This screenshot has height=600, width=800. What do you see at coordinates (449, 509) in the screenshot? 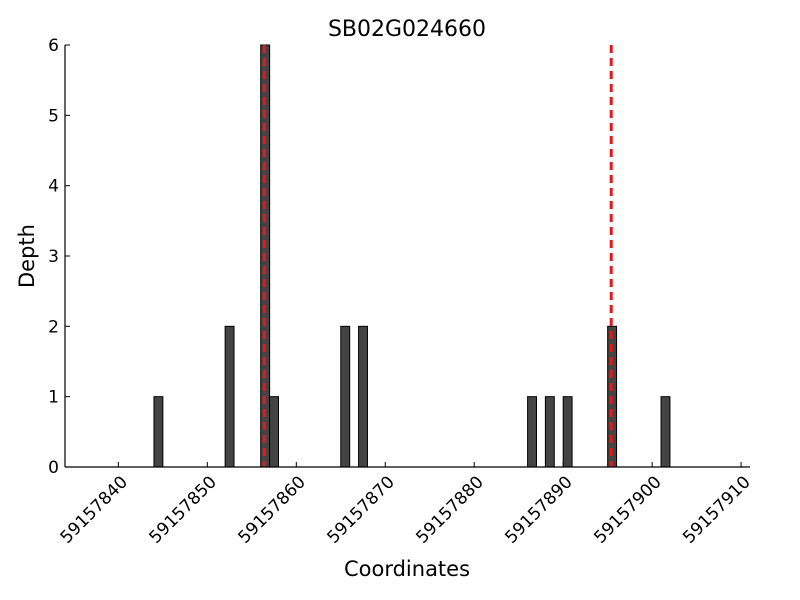
I see `x-tick-label: 59157880` at bounding box center [449, 509].